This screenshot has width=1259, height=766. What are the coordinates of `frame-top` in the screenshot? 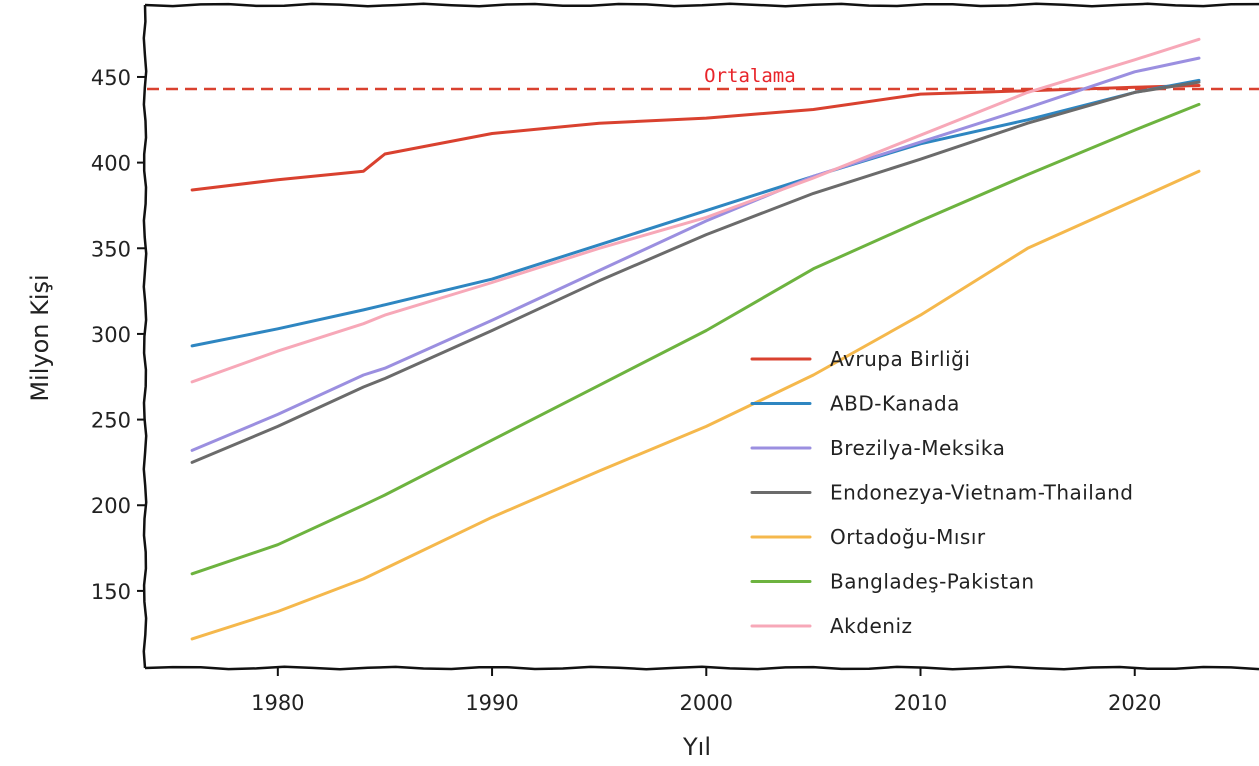 It's located at (701, 5).